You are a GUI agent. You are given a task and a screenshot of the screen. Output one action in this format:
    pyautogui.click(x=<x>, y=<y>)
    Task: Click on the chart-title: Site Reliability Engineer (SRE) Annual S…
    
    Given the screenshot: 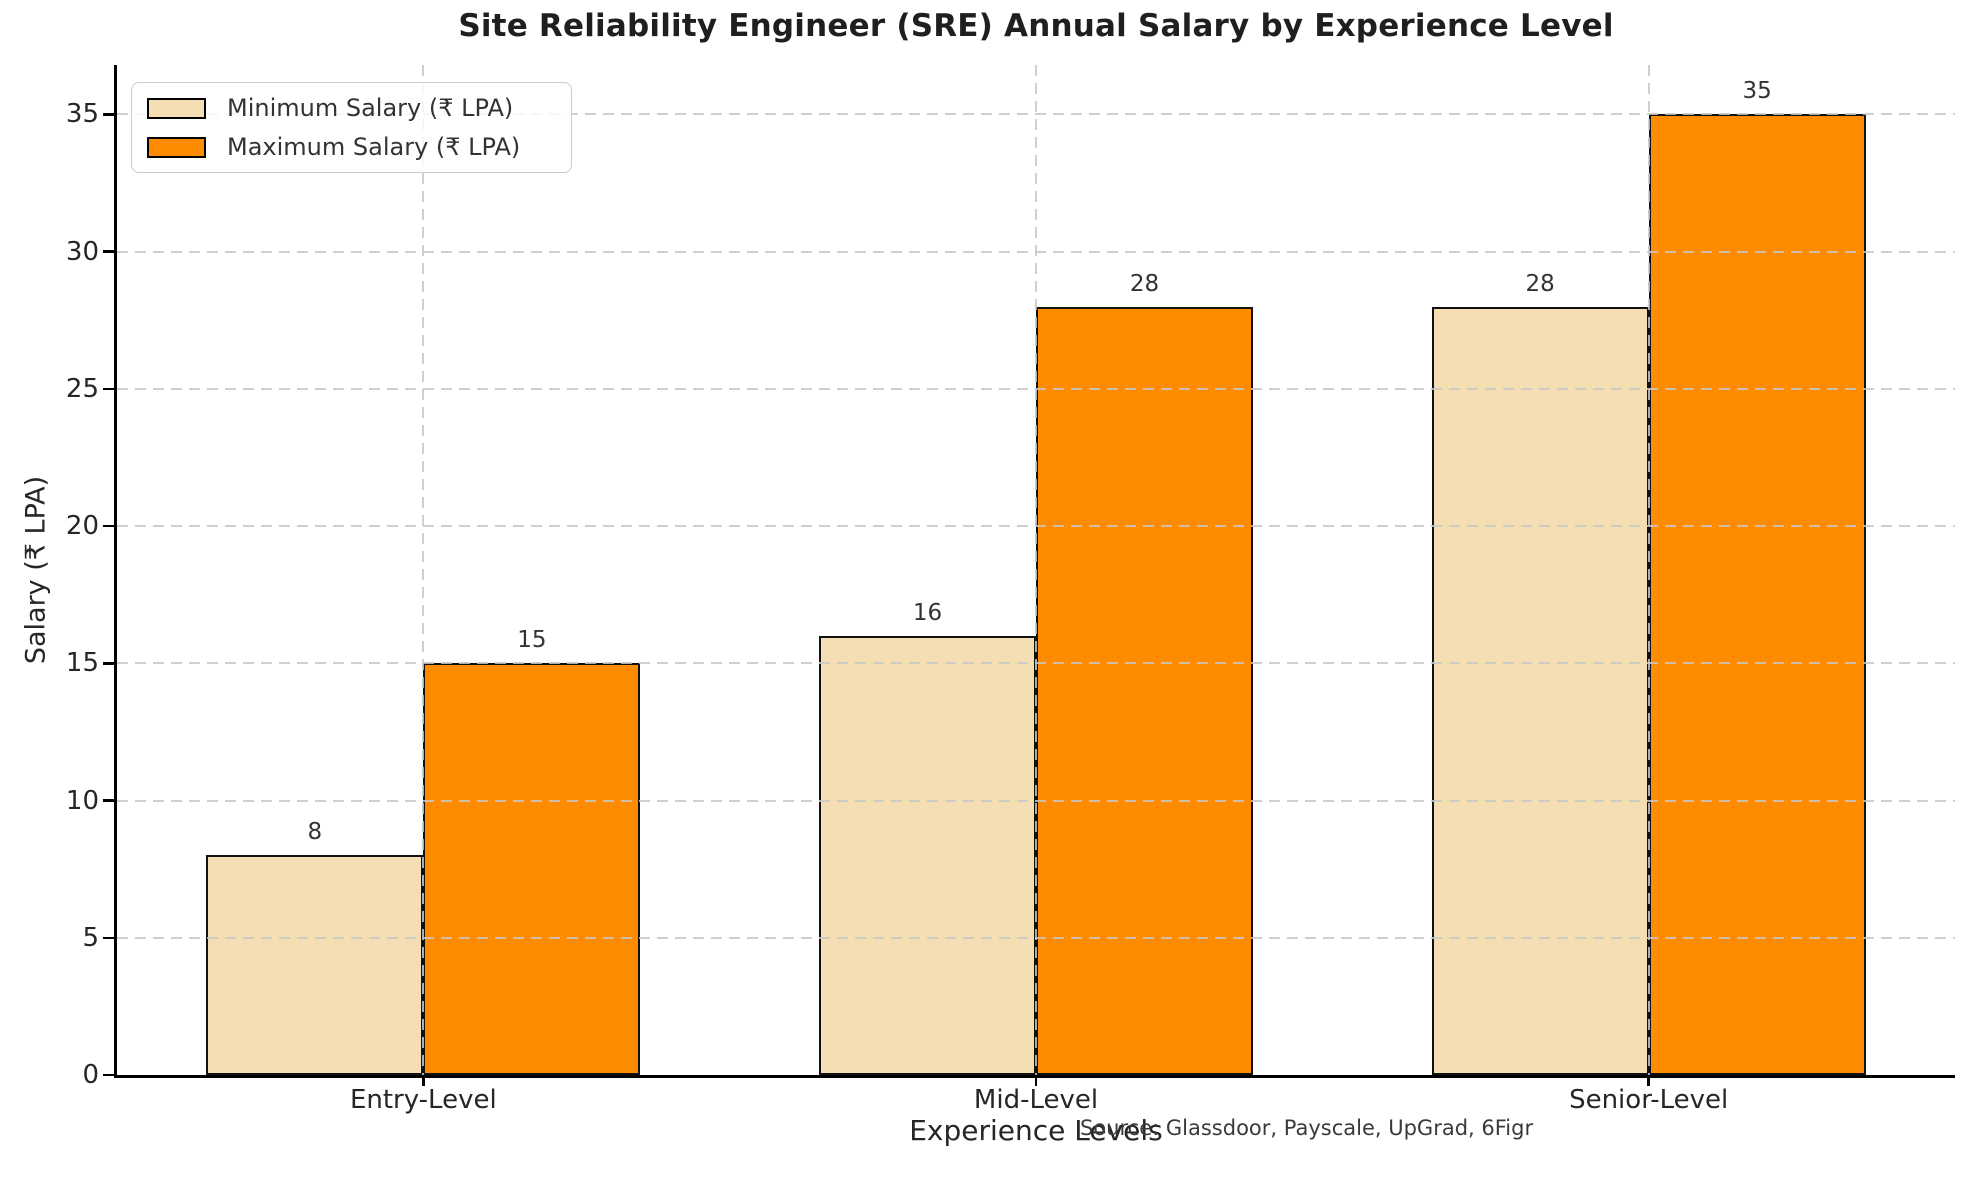 What is the action you would take?
    pyautogui.click(x=1036, y=26)
    